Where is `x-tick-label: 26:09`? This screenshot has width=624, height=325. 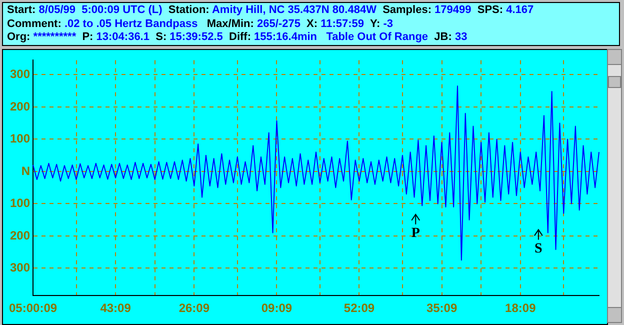
x-tick-label: 26:09 is located at coordinates (194, 308).